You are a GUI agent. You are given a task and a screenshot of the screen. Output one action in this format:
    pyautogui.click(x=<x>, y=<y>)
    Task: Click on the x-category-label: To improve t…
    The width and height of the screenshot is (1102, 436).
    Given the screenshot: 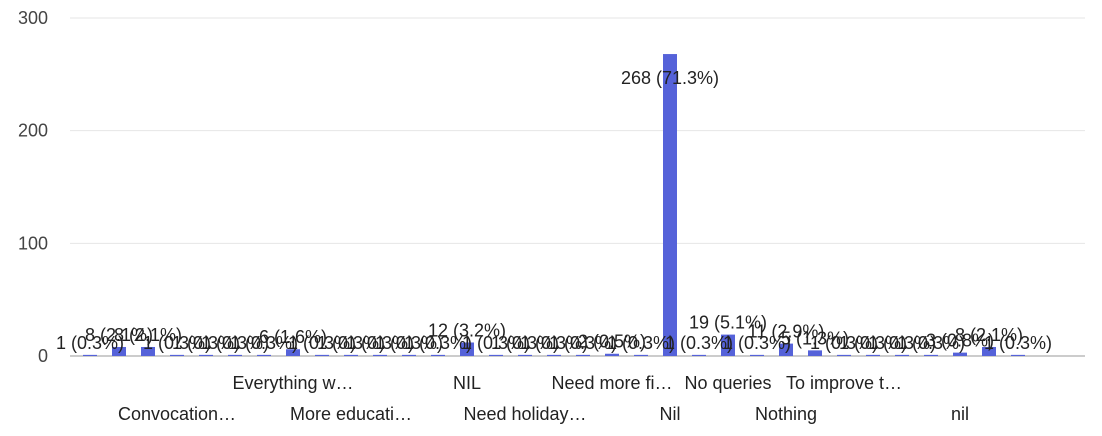 What is the action you would take?
    pyautogui.click(x=844, y=383)
    